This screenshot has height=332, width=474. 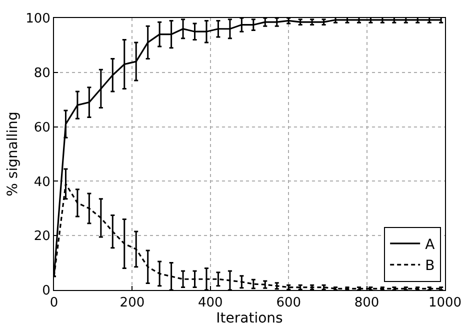 What do you see at coordinates (42, 236) in the screenshot?
I see `y-tick-label: 20` at bounding box center [42, 236].